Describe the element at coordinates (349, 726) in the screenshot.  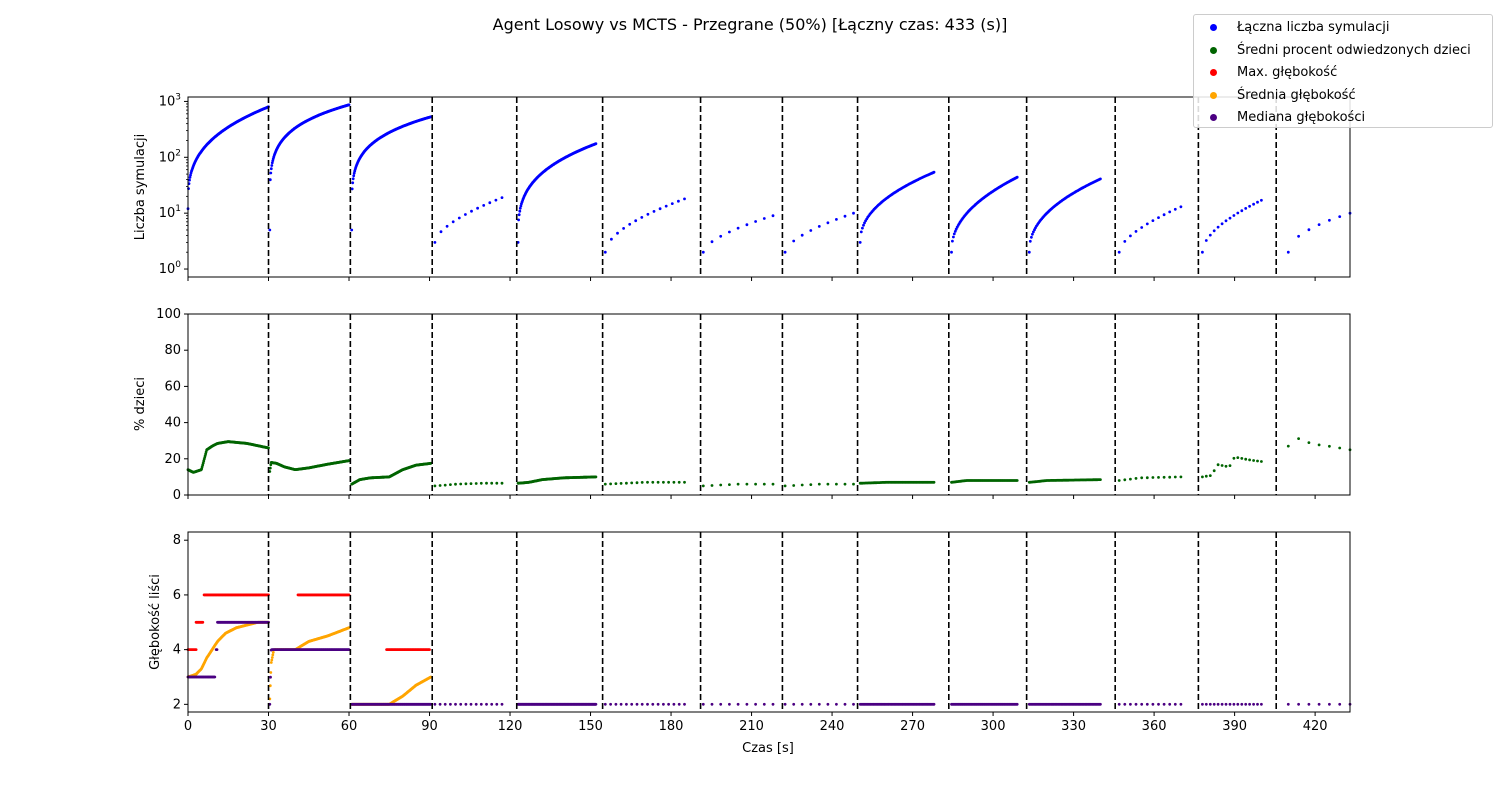
I see `x-tick-label: 60` at that location.